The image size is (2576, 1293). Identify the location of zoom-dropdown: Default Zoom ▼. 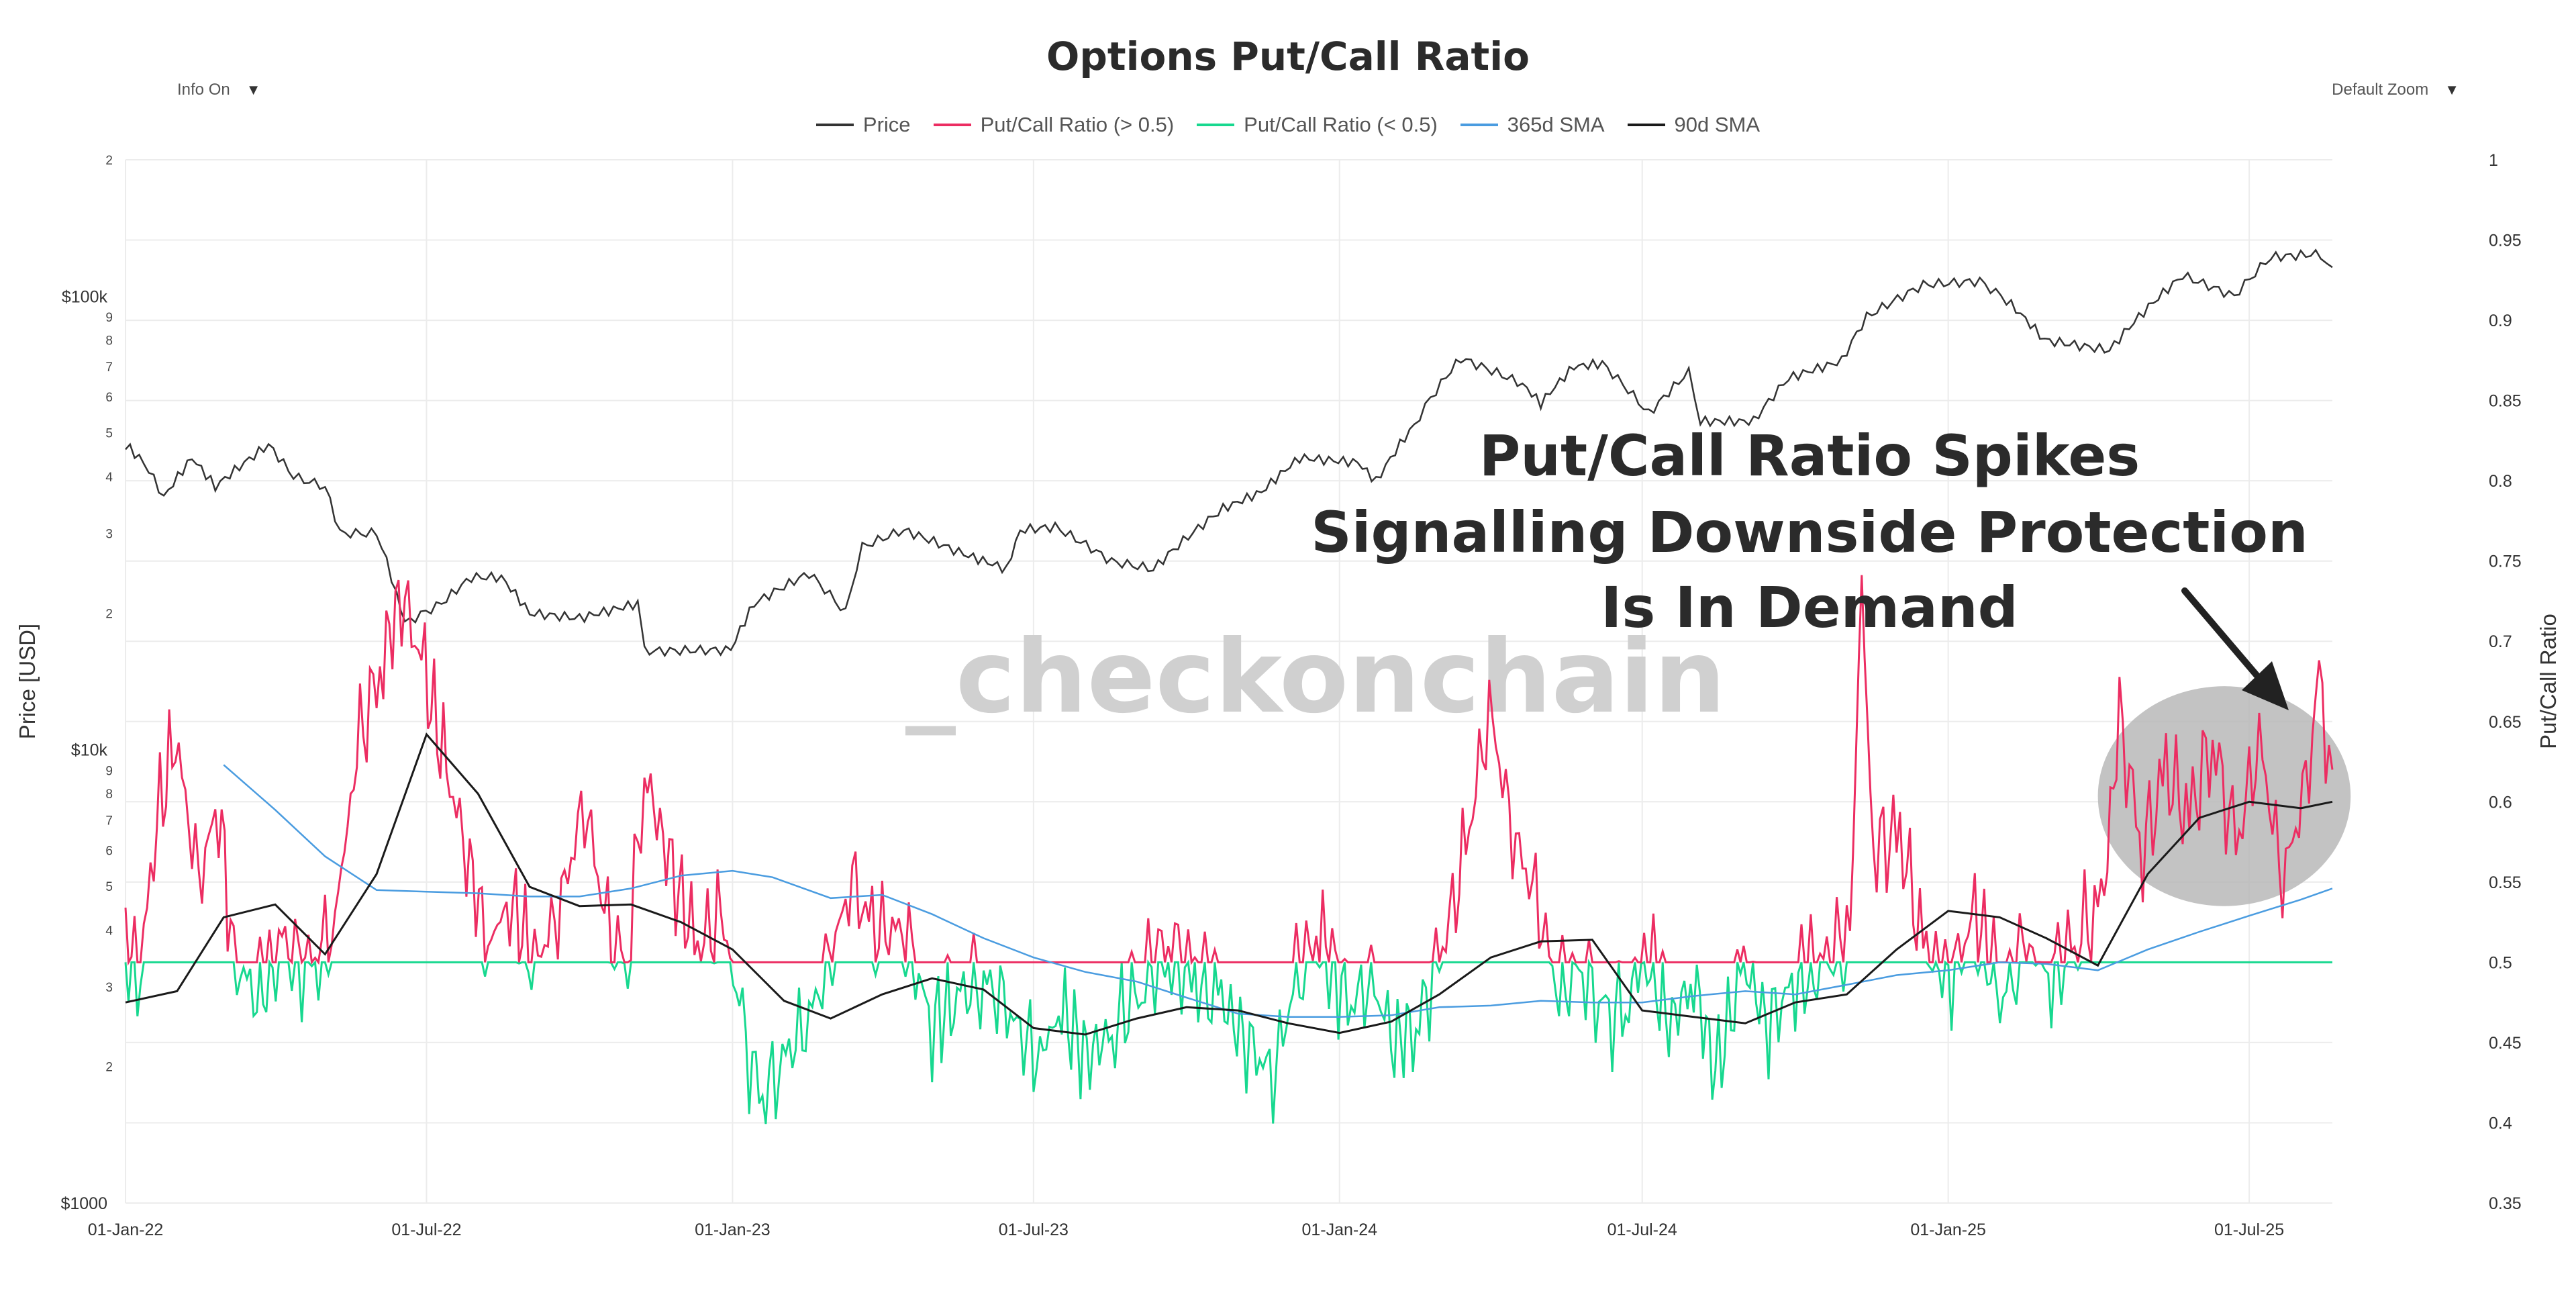
(2395, 90).